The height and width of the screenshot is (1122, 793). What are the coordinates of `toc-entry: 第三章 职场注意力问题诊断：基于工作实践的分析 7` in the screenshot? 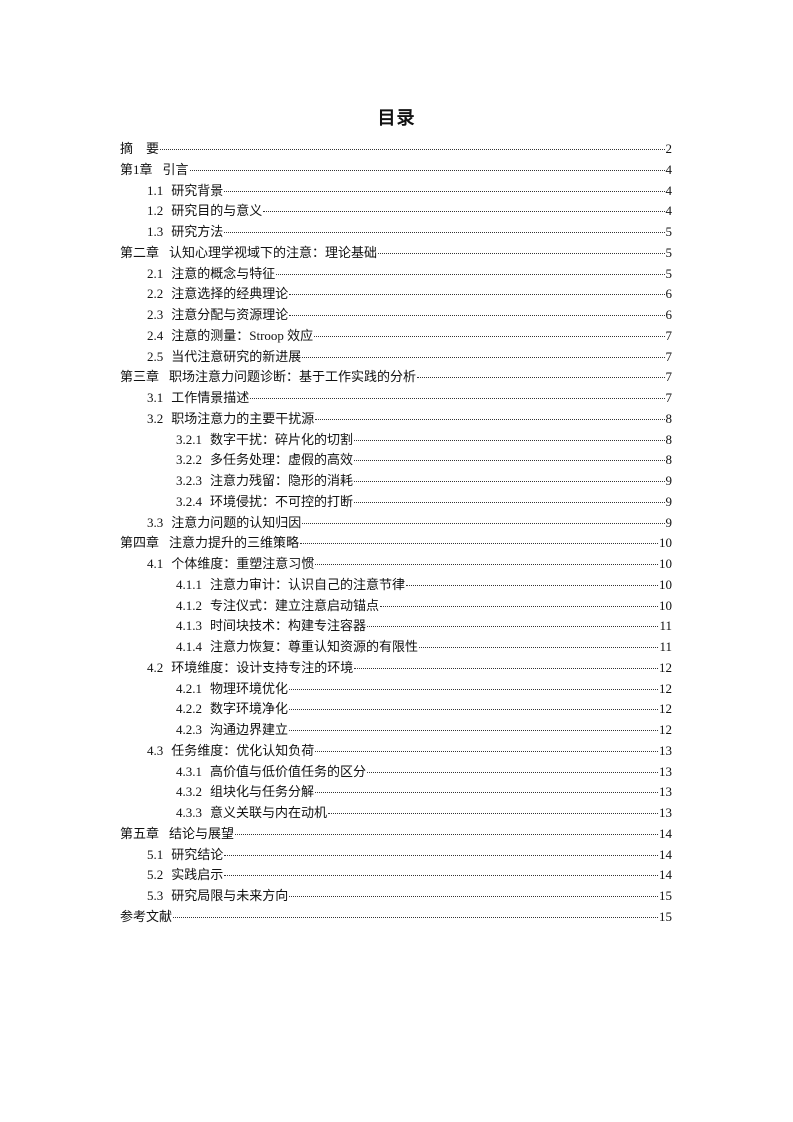 It's located at (396, 377).